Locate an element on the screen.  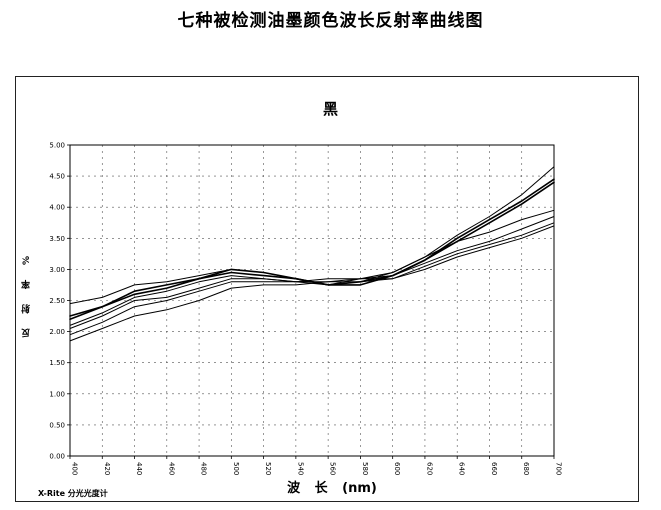
y-tick-label: 2.50 is located at coordinates (57, 301).